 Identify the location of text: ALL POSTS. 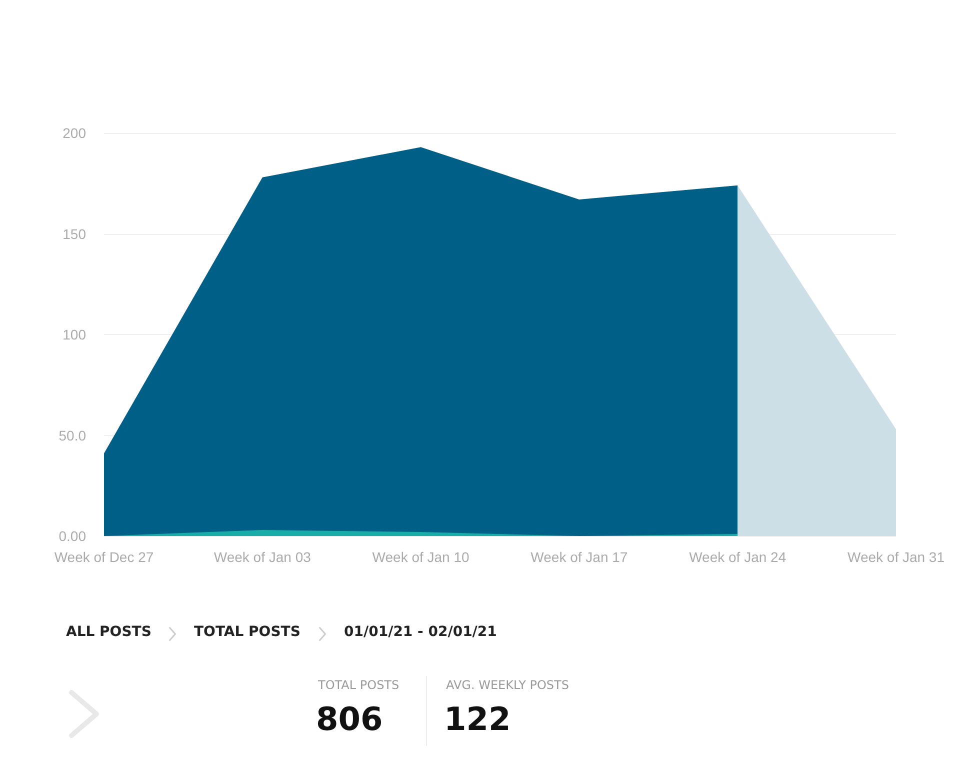
(109, 632).